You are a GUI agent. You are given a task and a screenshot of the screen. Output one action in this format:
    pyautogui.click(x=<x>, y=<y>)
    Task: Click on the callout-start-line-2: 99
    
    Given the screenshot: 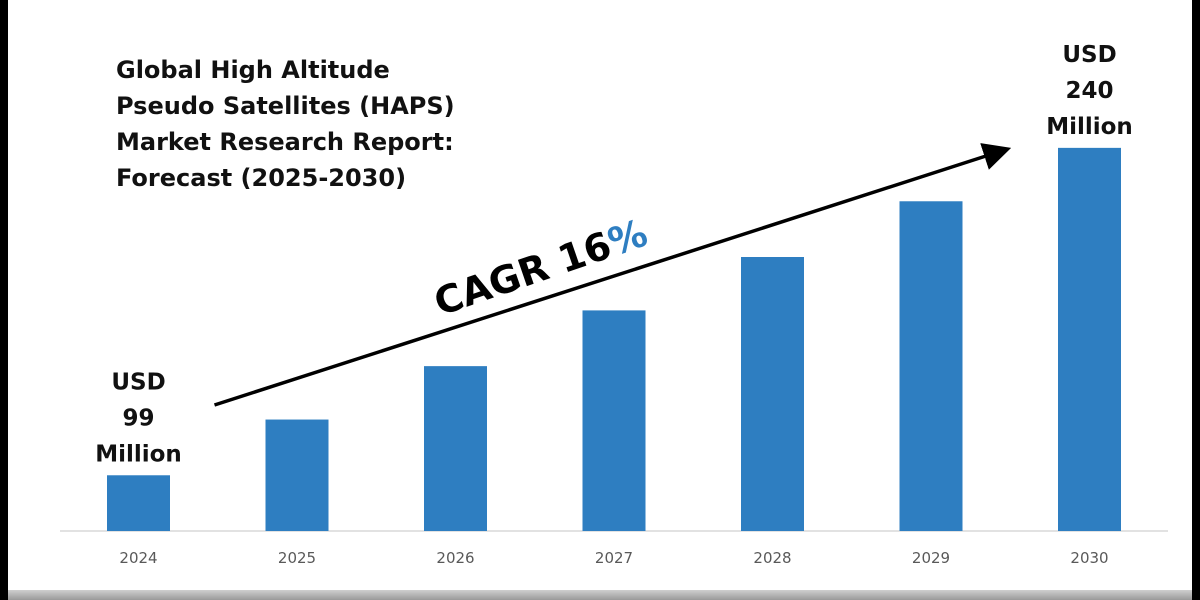 What is the action you would take?
    pyautogui.click(x=138, y=418)
    